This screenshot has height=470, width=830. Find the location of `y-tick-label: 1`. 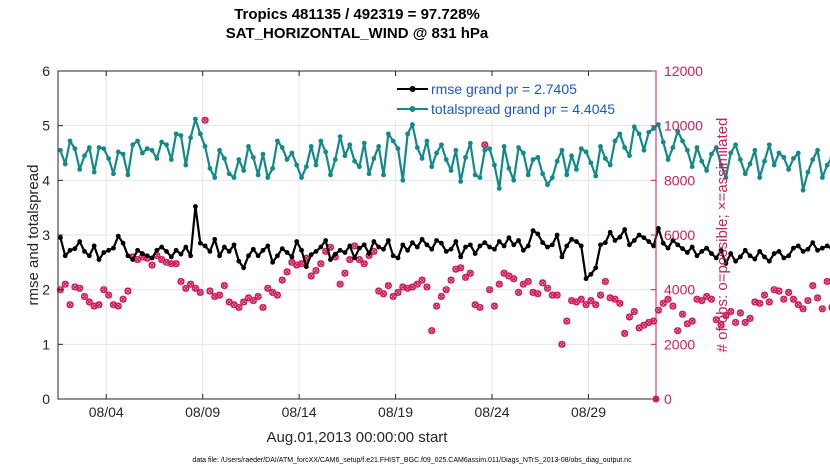

y-tick-label: 1 is located at coordinates (46, 344).